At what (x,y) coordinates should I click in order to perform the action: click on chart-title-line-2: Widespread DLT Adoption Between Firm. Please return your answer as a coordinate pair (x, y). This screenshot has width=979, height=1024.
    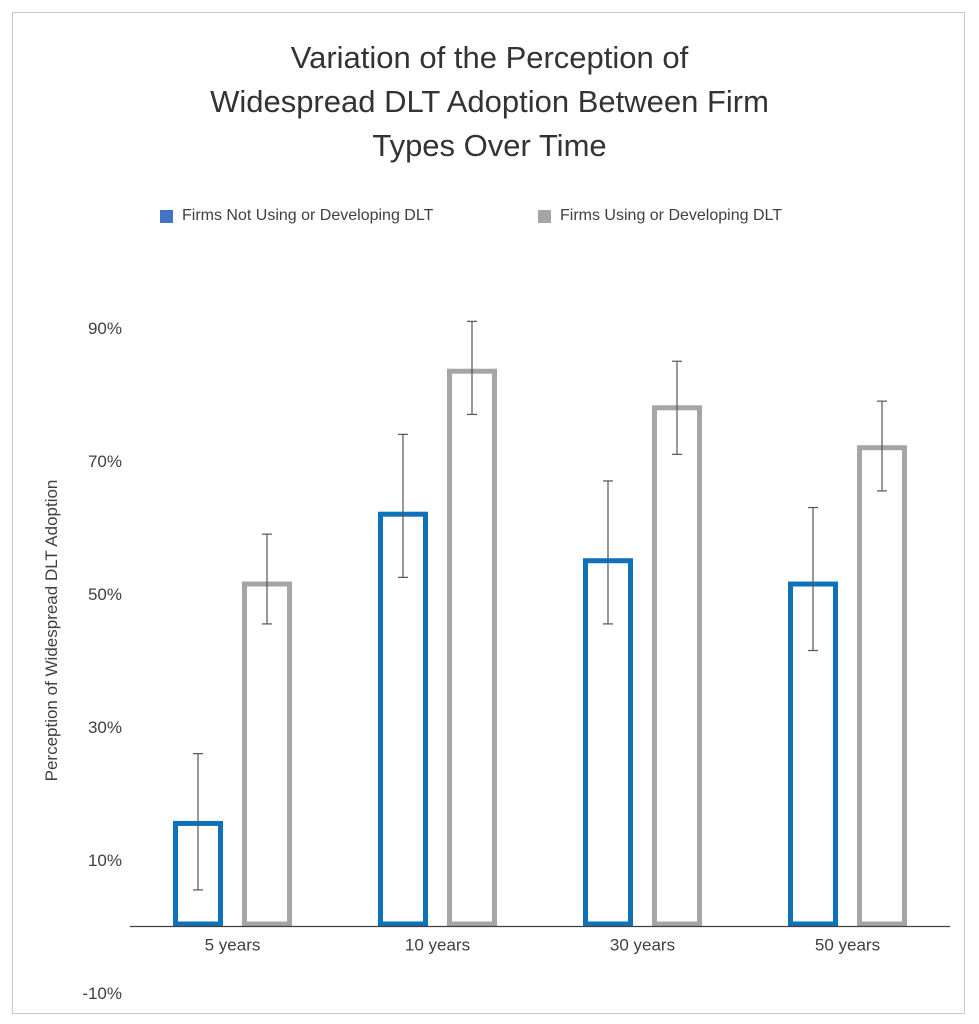
    Looking at the image, I should click on (489, 101).